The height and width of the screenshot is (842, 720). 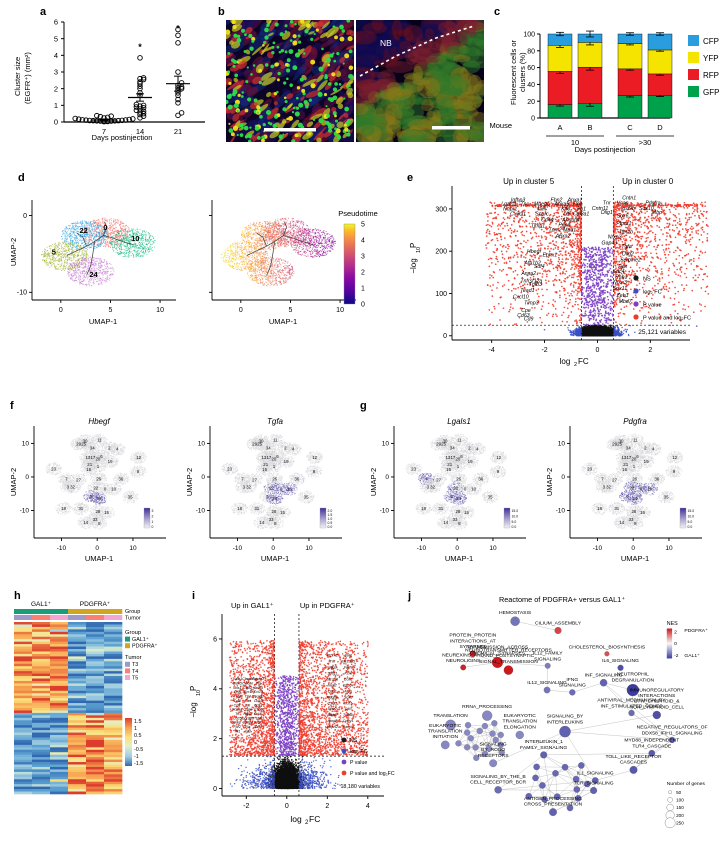 I want to click on panel-i-gene-label: Eta, so click(x=247, y=727).